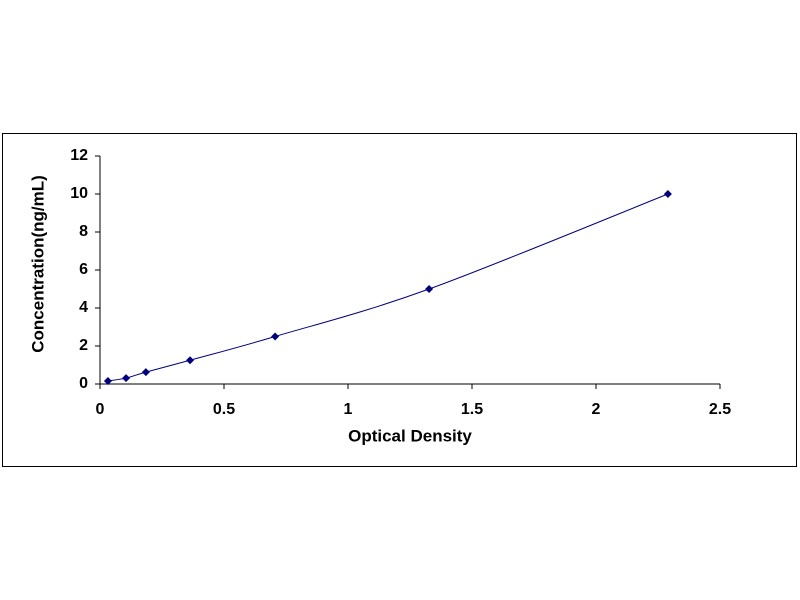 The height and width of the screenshot is (600, 800). Describe the element at coordinates (79, 155) in the screenshot. I see `y-tick-label: 12` at that location.